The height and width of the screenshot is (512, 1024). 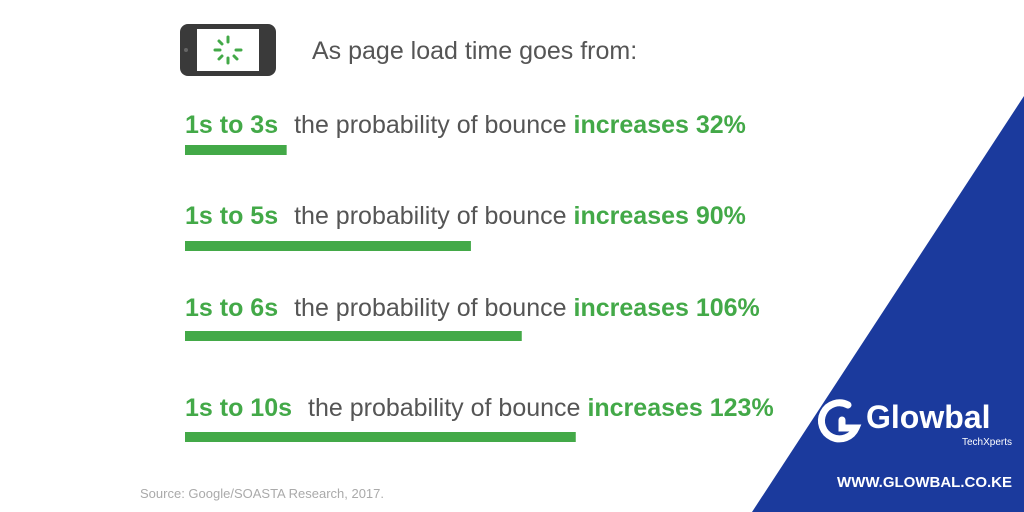 What do you see at coordinates (228, 50) in the screenshot?
I see `phone-icon` at bounding box center [228, 50].